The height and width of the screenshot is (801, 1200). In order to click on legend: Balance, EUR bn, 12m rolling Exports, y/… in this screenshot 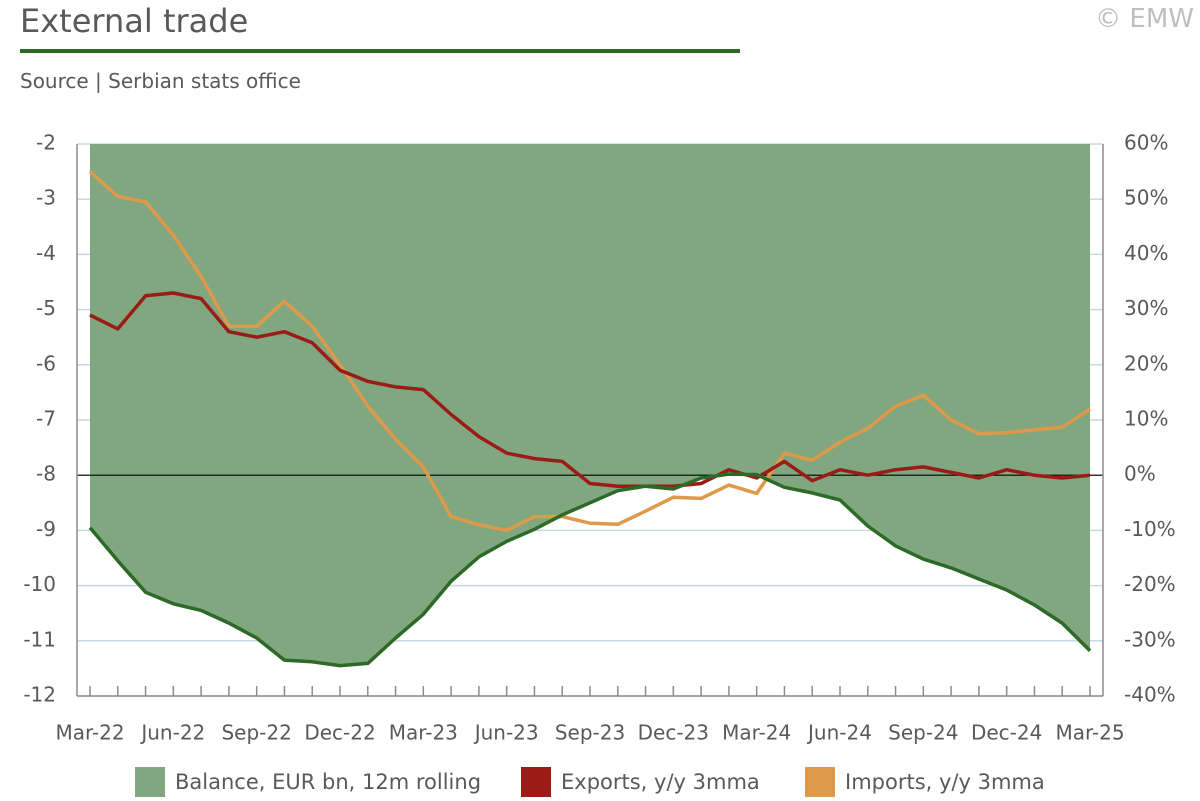, I will do `click(600, 783)`.